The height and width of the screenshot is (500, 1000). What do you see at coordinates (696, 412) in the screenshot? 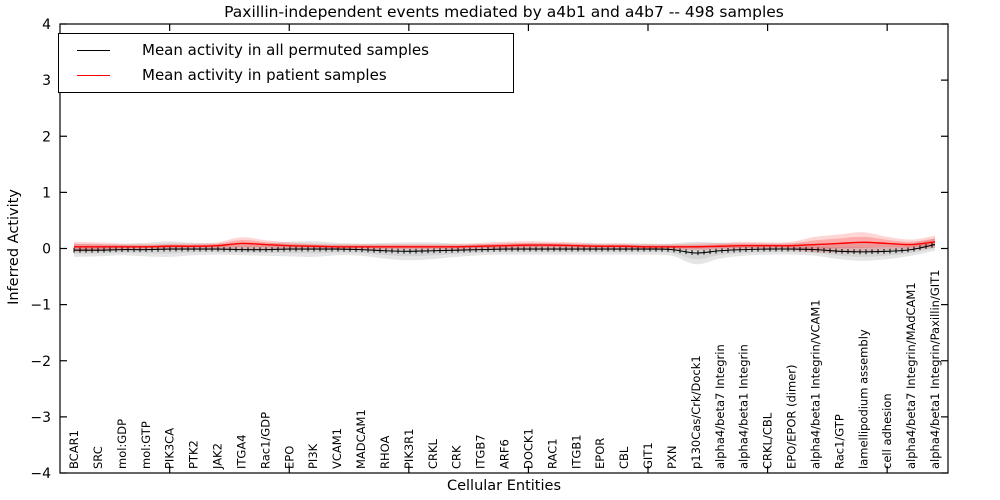
I see `x-tick-label: p130Cas/Crk/Dock1` at bounding box center [696, 412].